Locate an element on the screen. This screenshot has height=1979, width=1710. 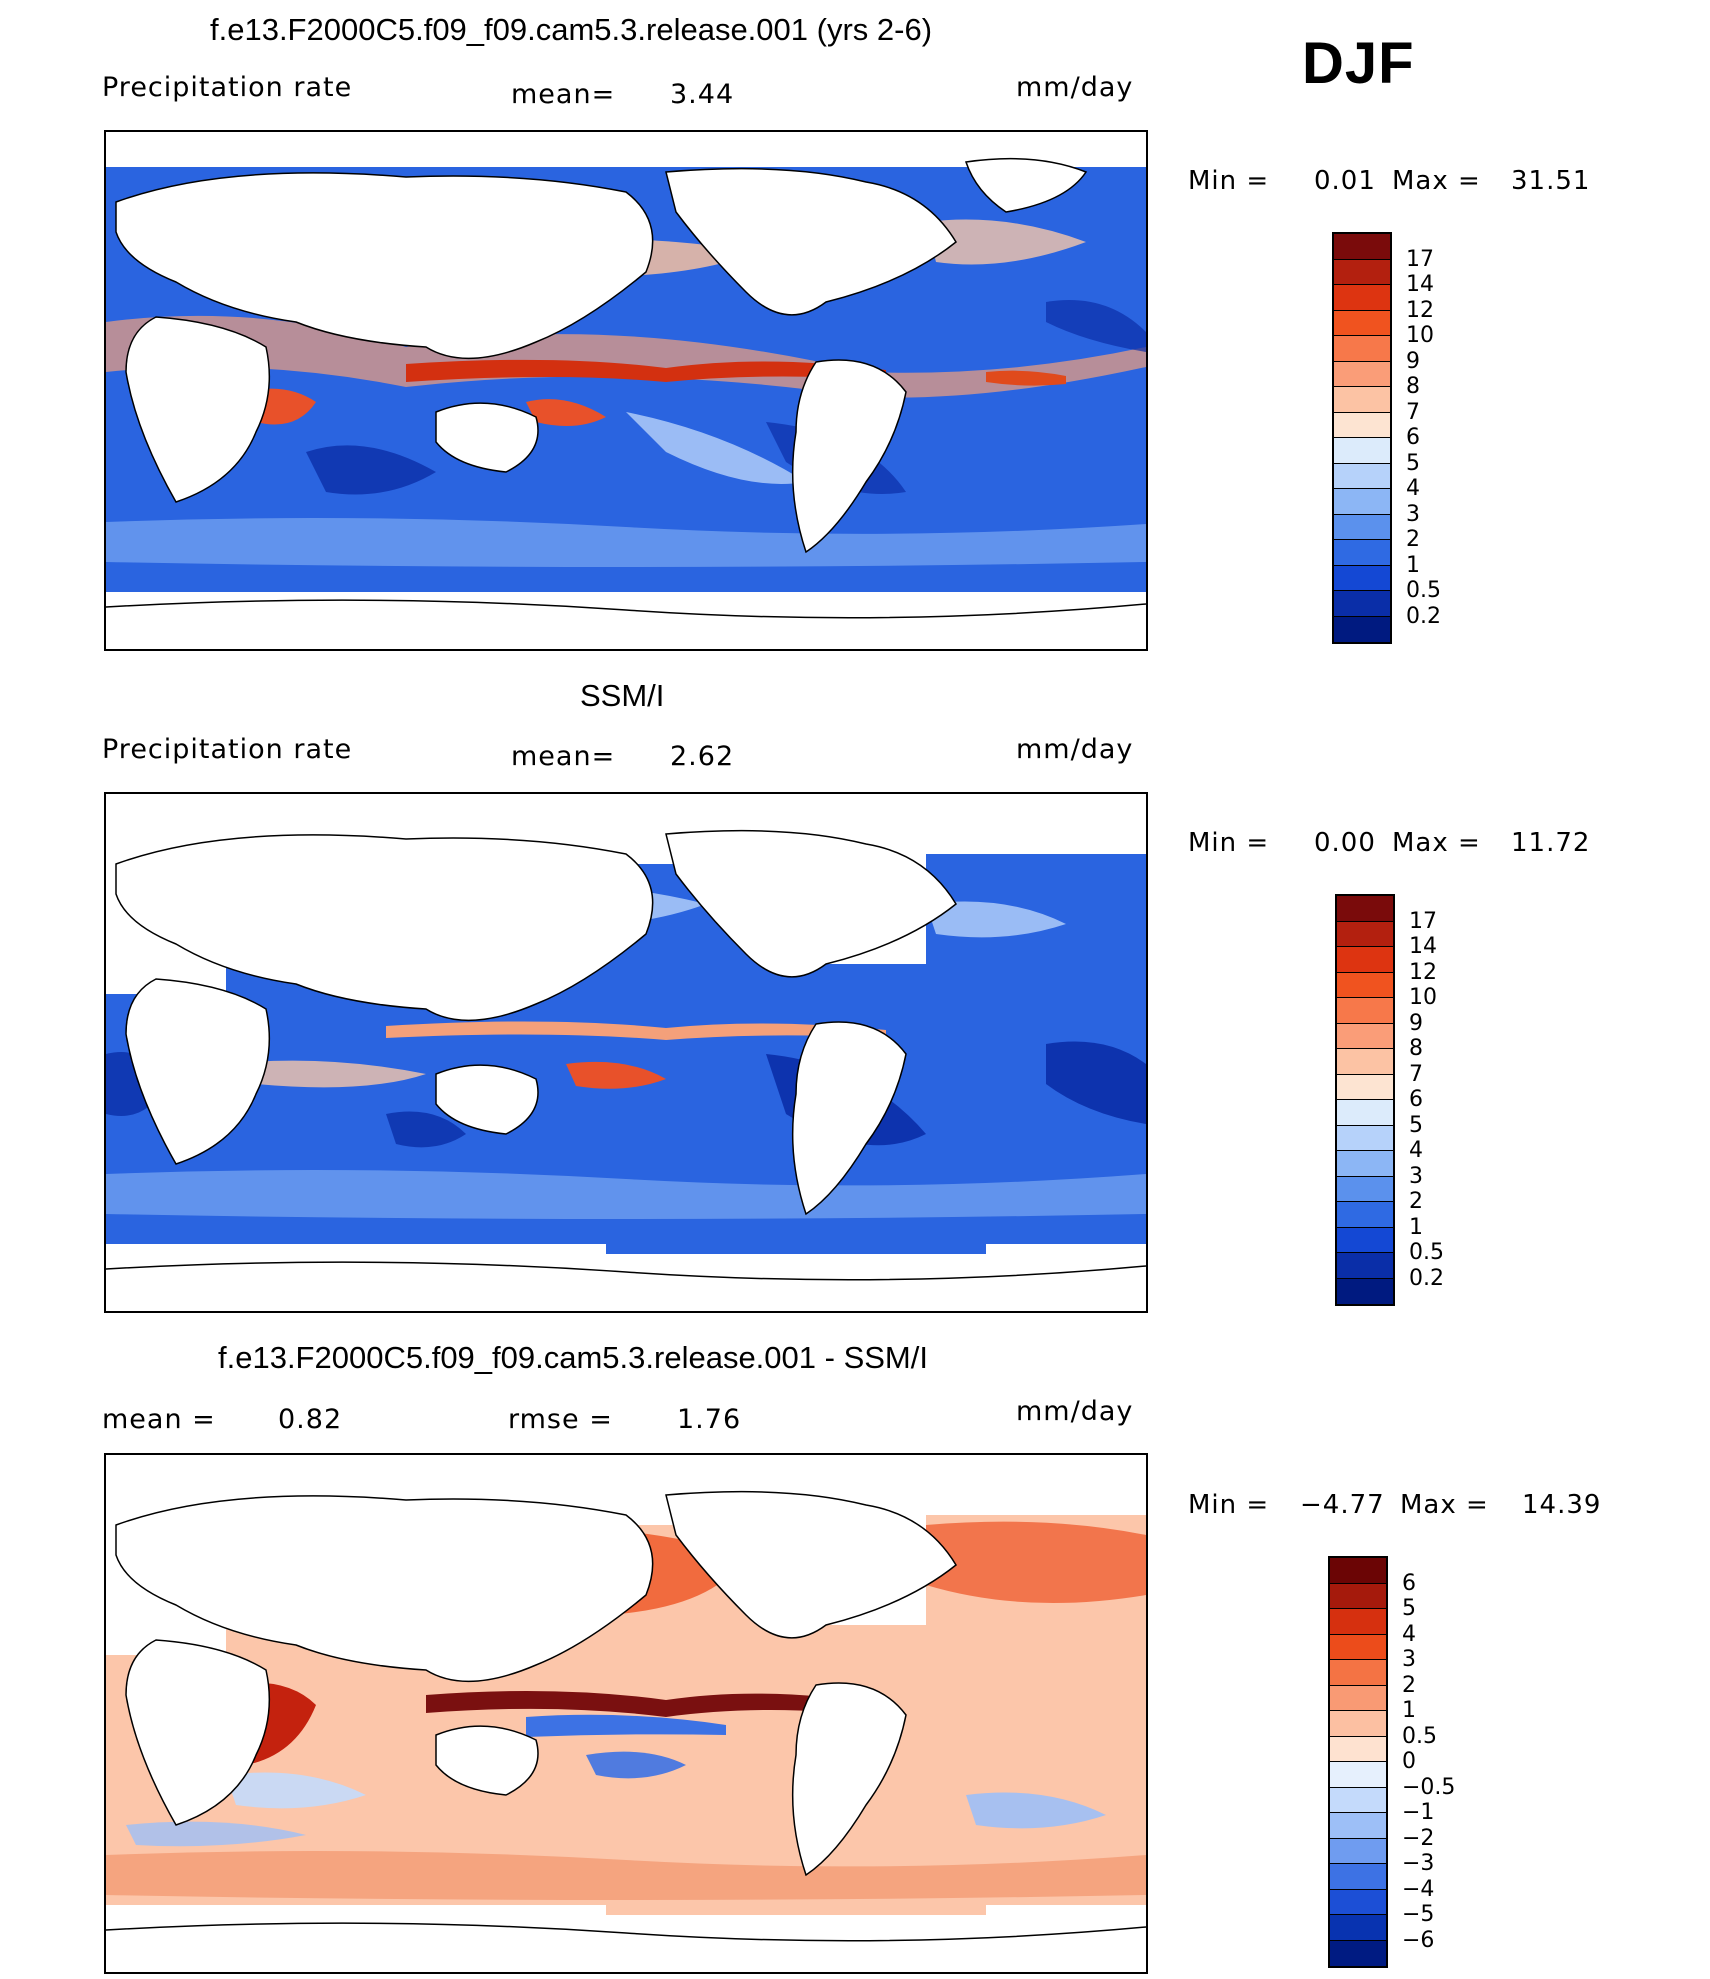
panel2-min-label: Min = is located at coordinates (1229, 843).